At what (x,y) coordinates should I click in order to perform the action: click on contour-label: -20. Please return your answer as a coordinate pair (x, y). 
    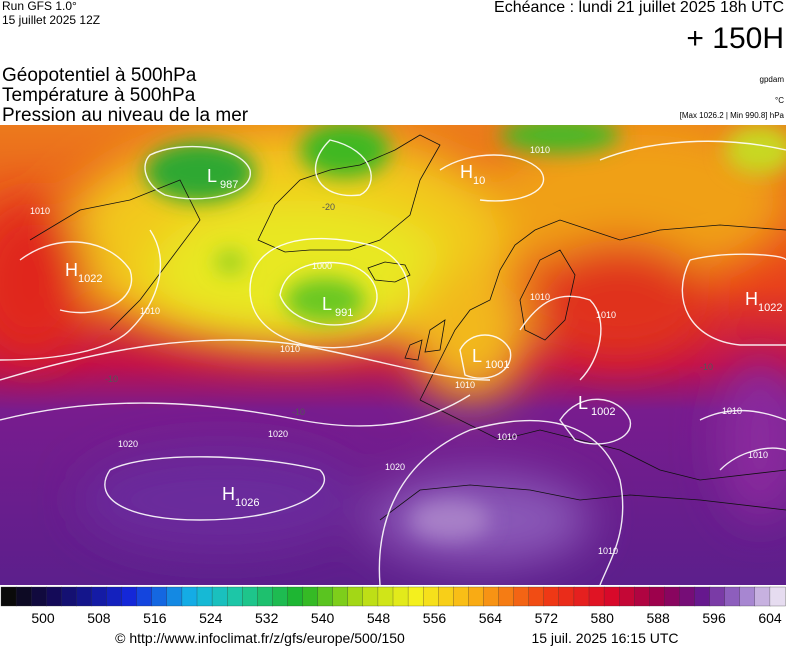
    Looking at the image, I should click on (328, 207).